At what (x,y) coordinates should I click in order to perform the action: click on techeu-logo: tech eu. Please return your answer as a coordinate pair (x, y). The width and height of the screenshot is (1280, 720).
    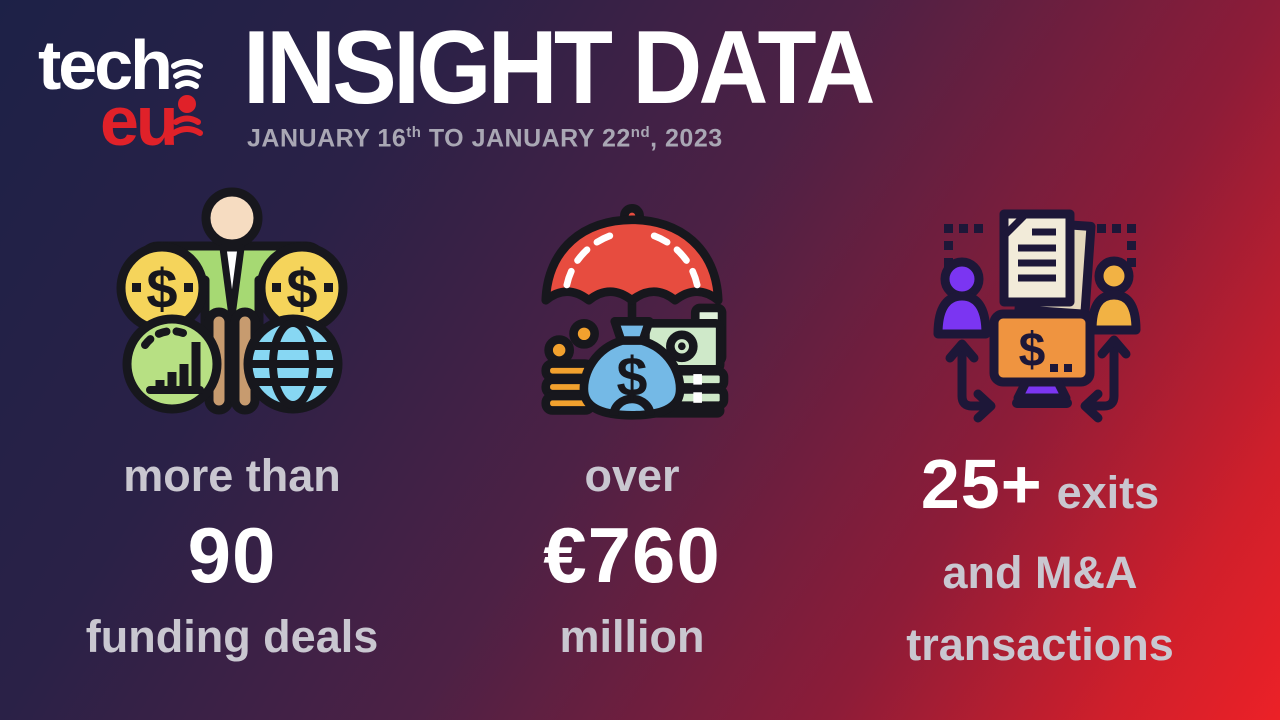
    Looking at the image, I should click on (143, 102).